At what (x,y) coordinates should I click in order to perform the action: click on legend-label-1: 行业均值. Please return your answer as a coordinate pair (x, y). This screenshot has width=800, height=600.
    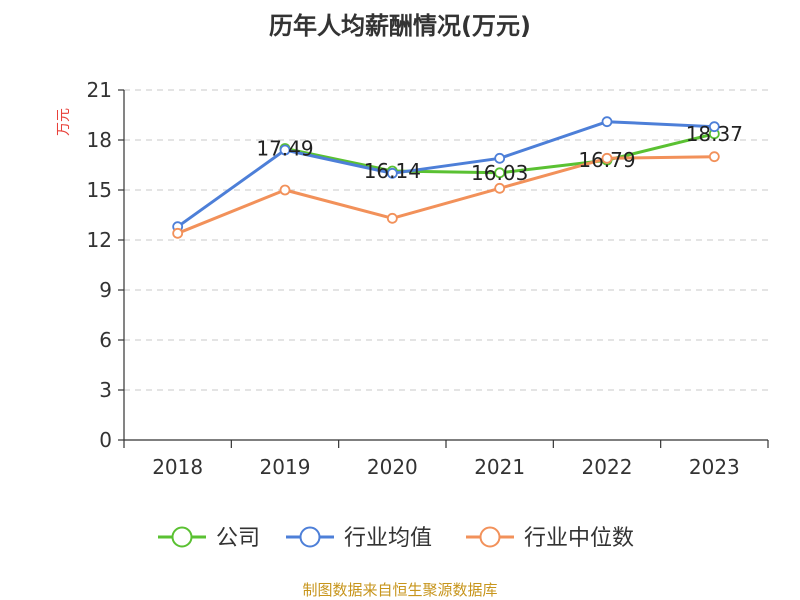
    Looking at the image, I should click on (388, 538).